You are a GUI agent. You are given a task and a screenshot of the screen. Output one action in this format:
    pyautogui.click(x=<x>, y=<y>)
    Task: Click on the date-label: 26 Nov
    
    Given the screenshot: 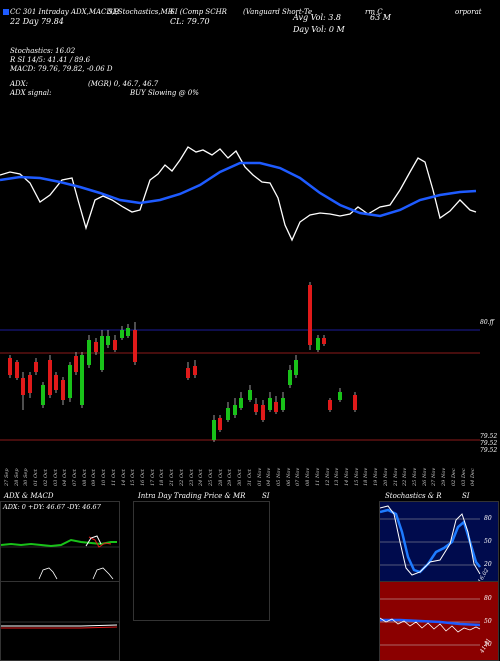 What is the action you would take?
    pyautogui.click(x=424, y=476)
    